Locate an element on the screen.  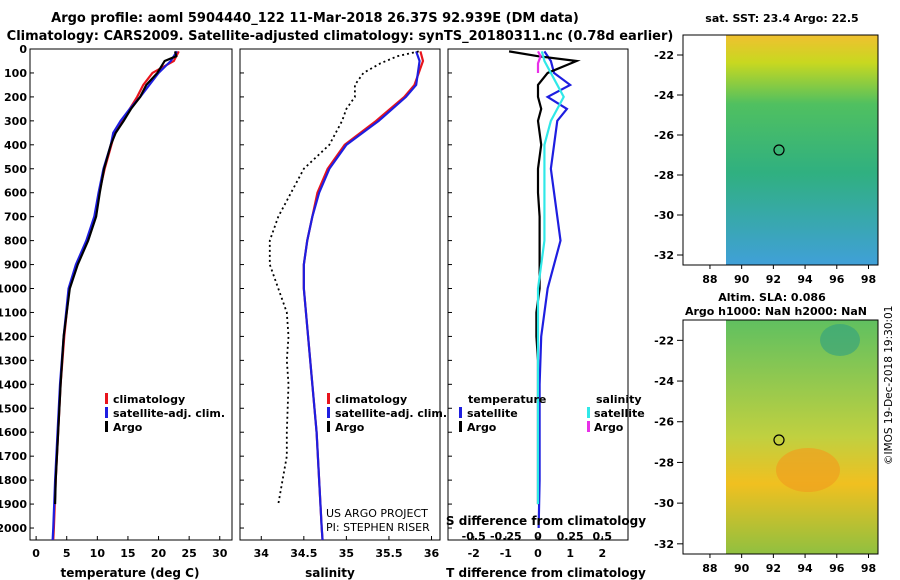
lat-tick-label: -28 is located at coordinates (664, 462).